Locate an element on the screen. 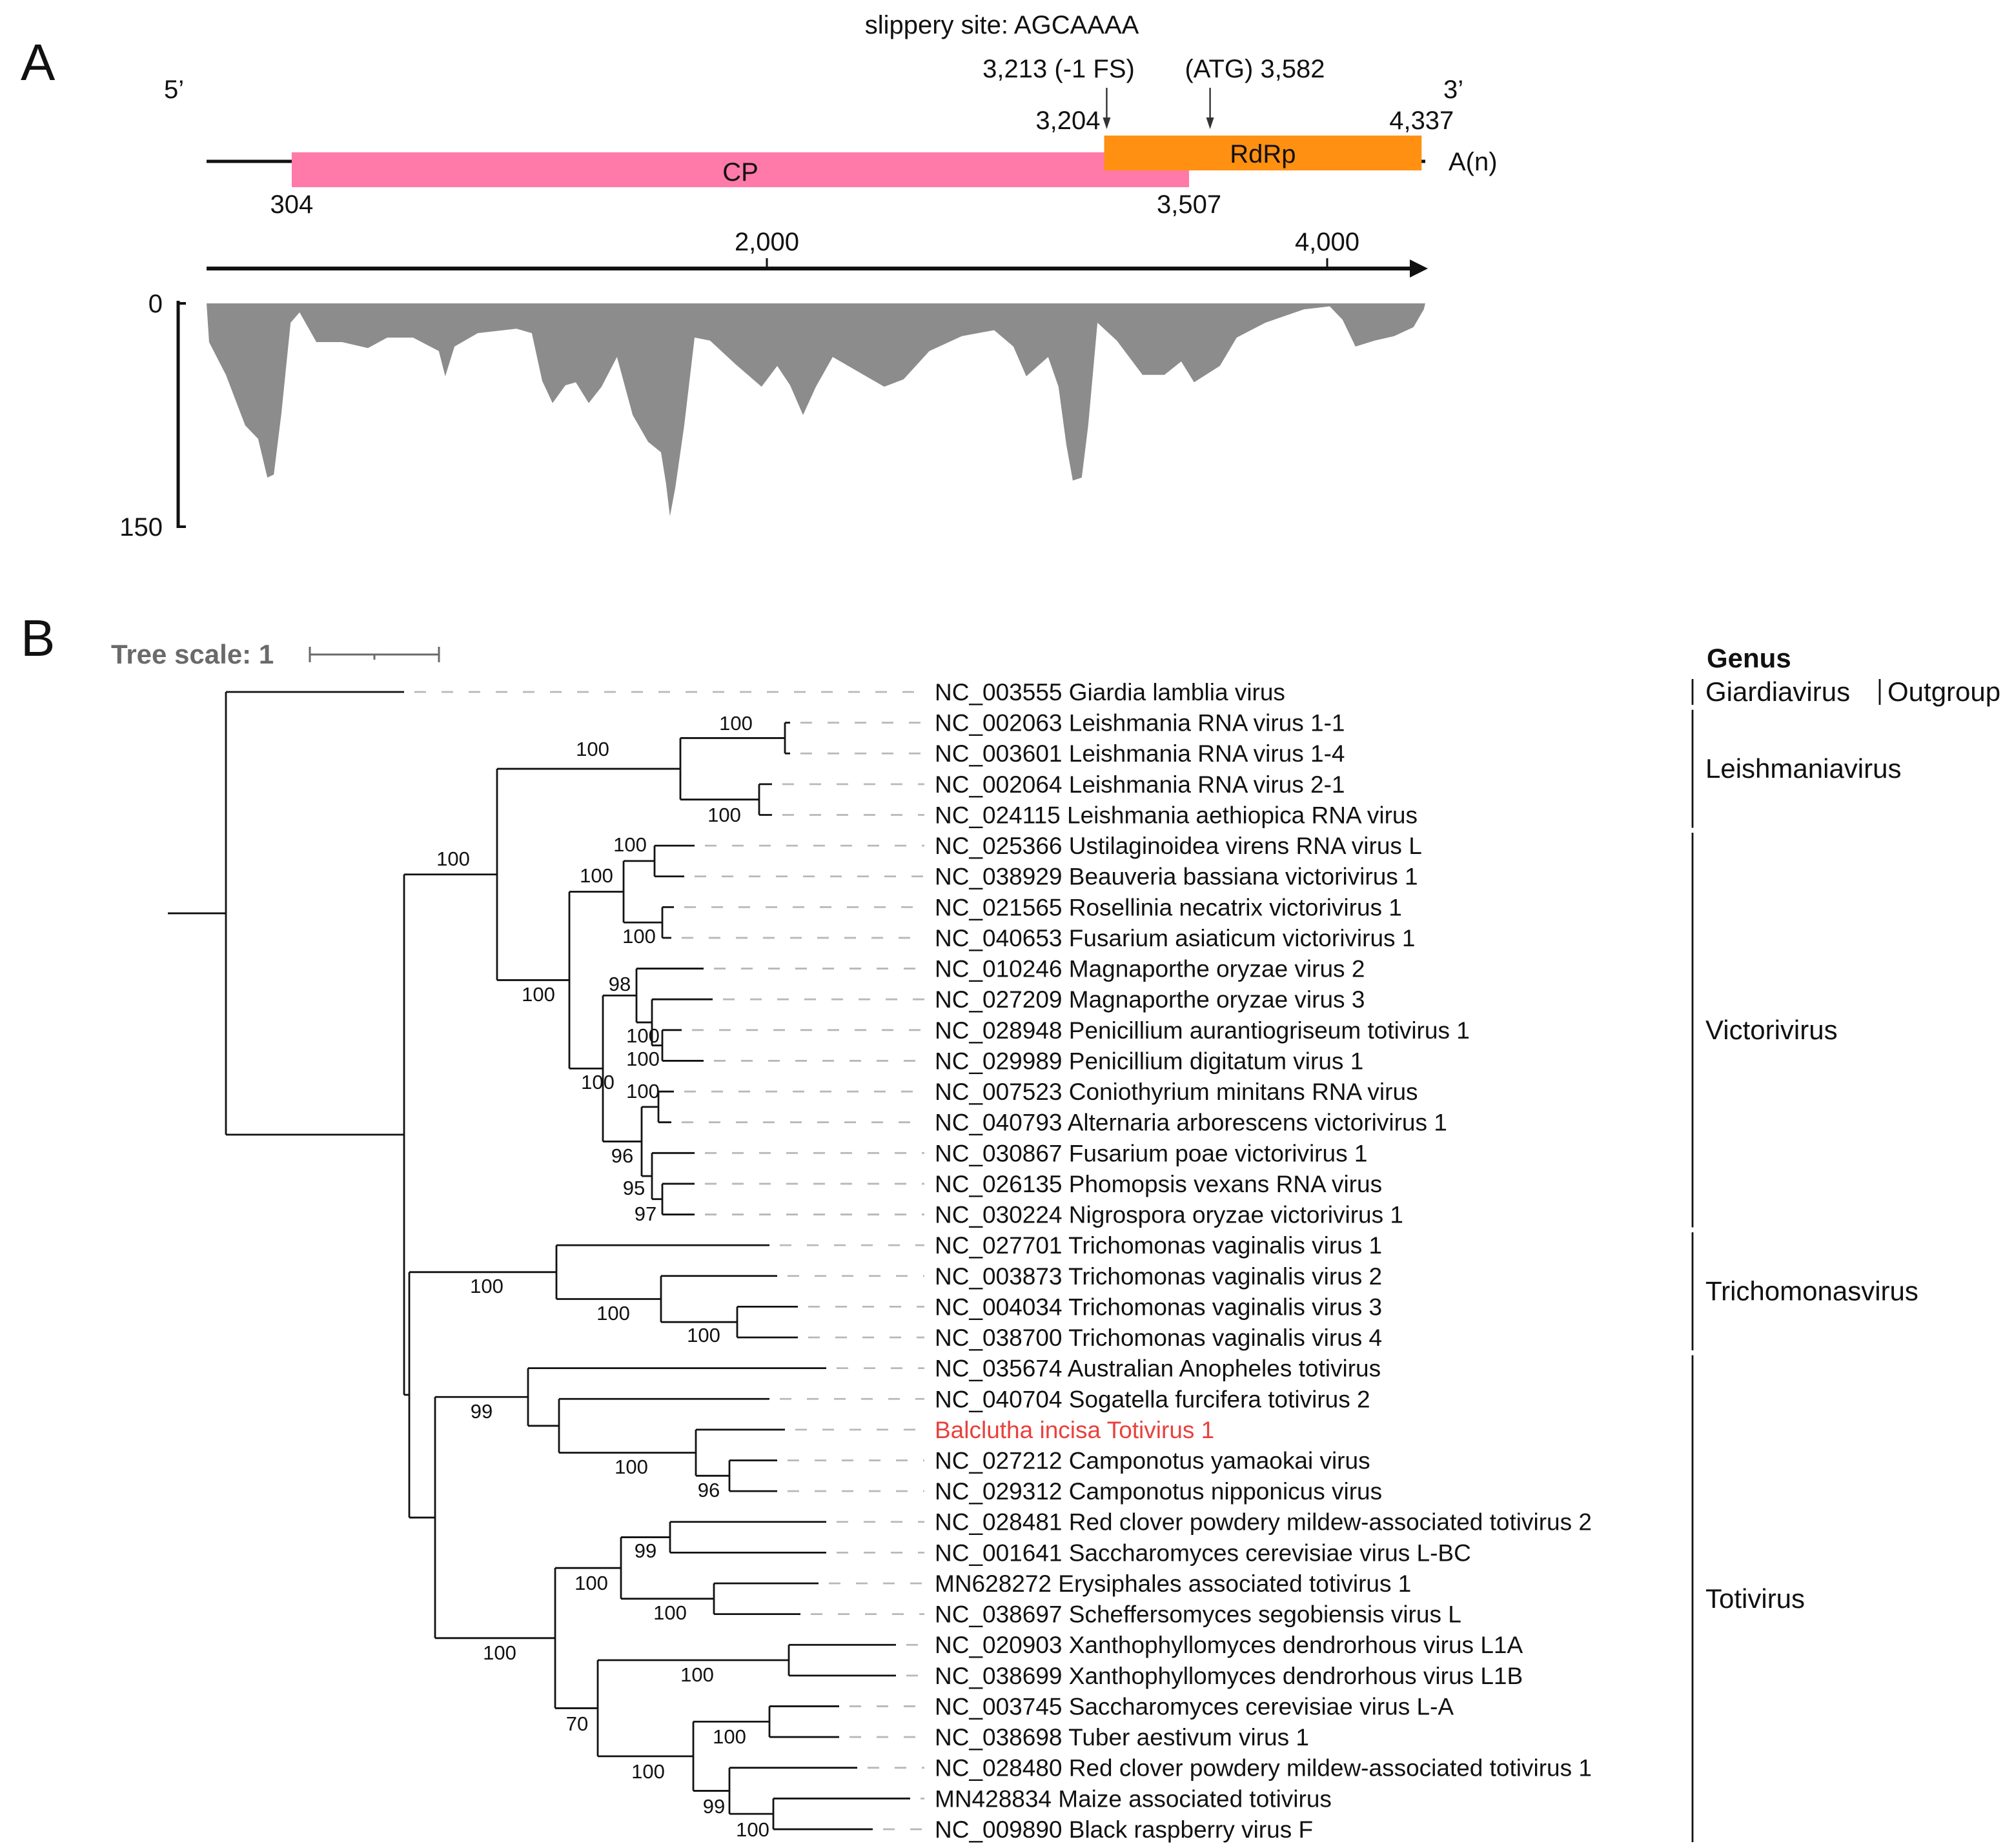  leaf-label: NC_026135 Phomopsis vexans RNA virus is located at coordinates (1158, 1184).